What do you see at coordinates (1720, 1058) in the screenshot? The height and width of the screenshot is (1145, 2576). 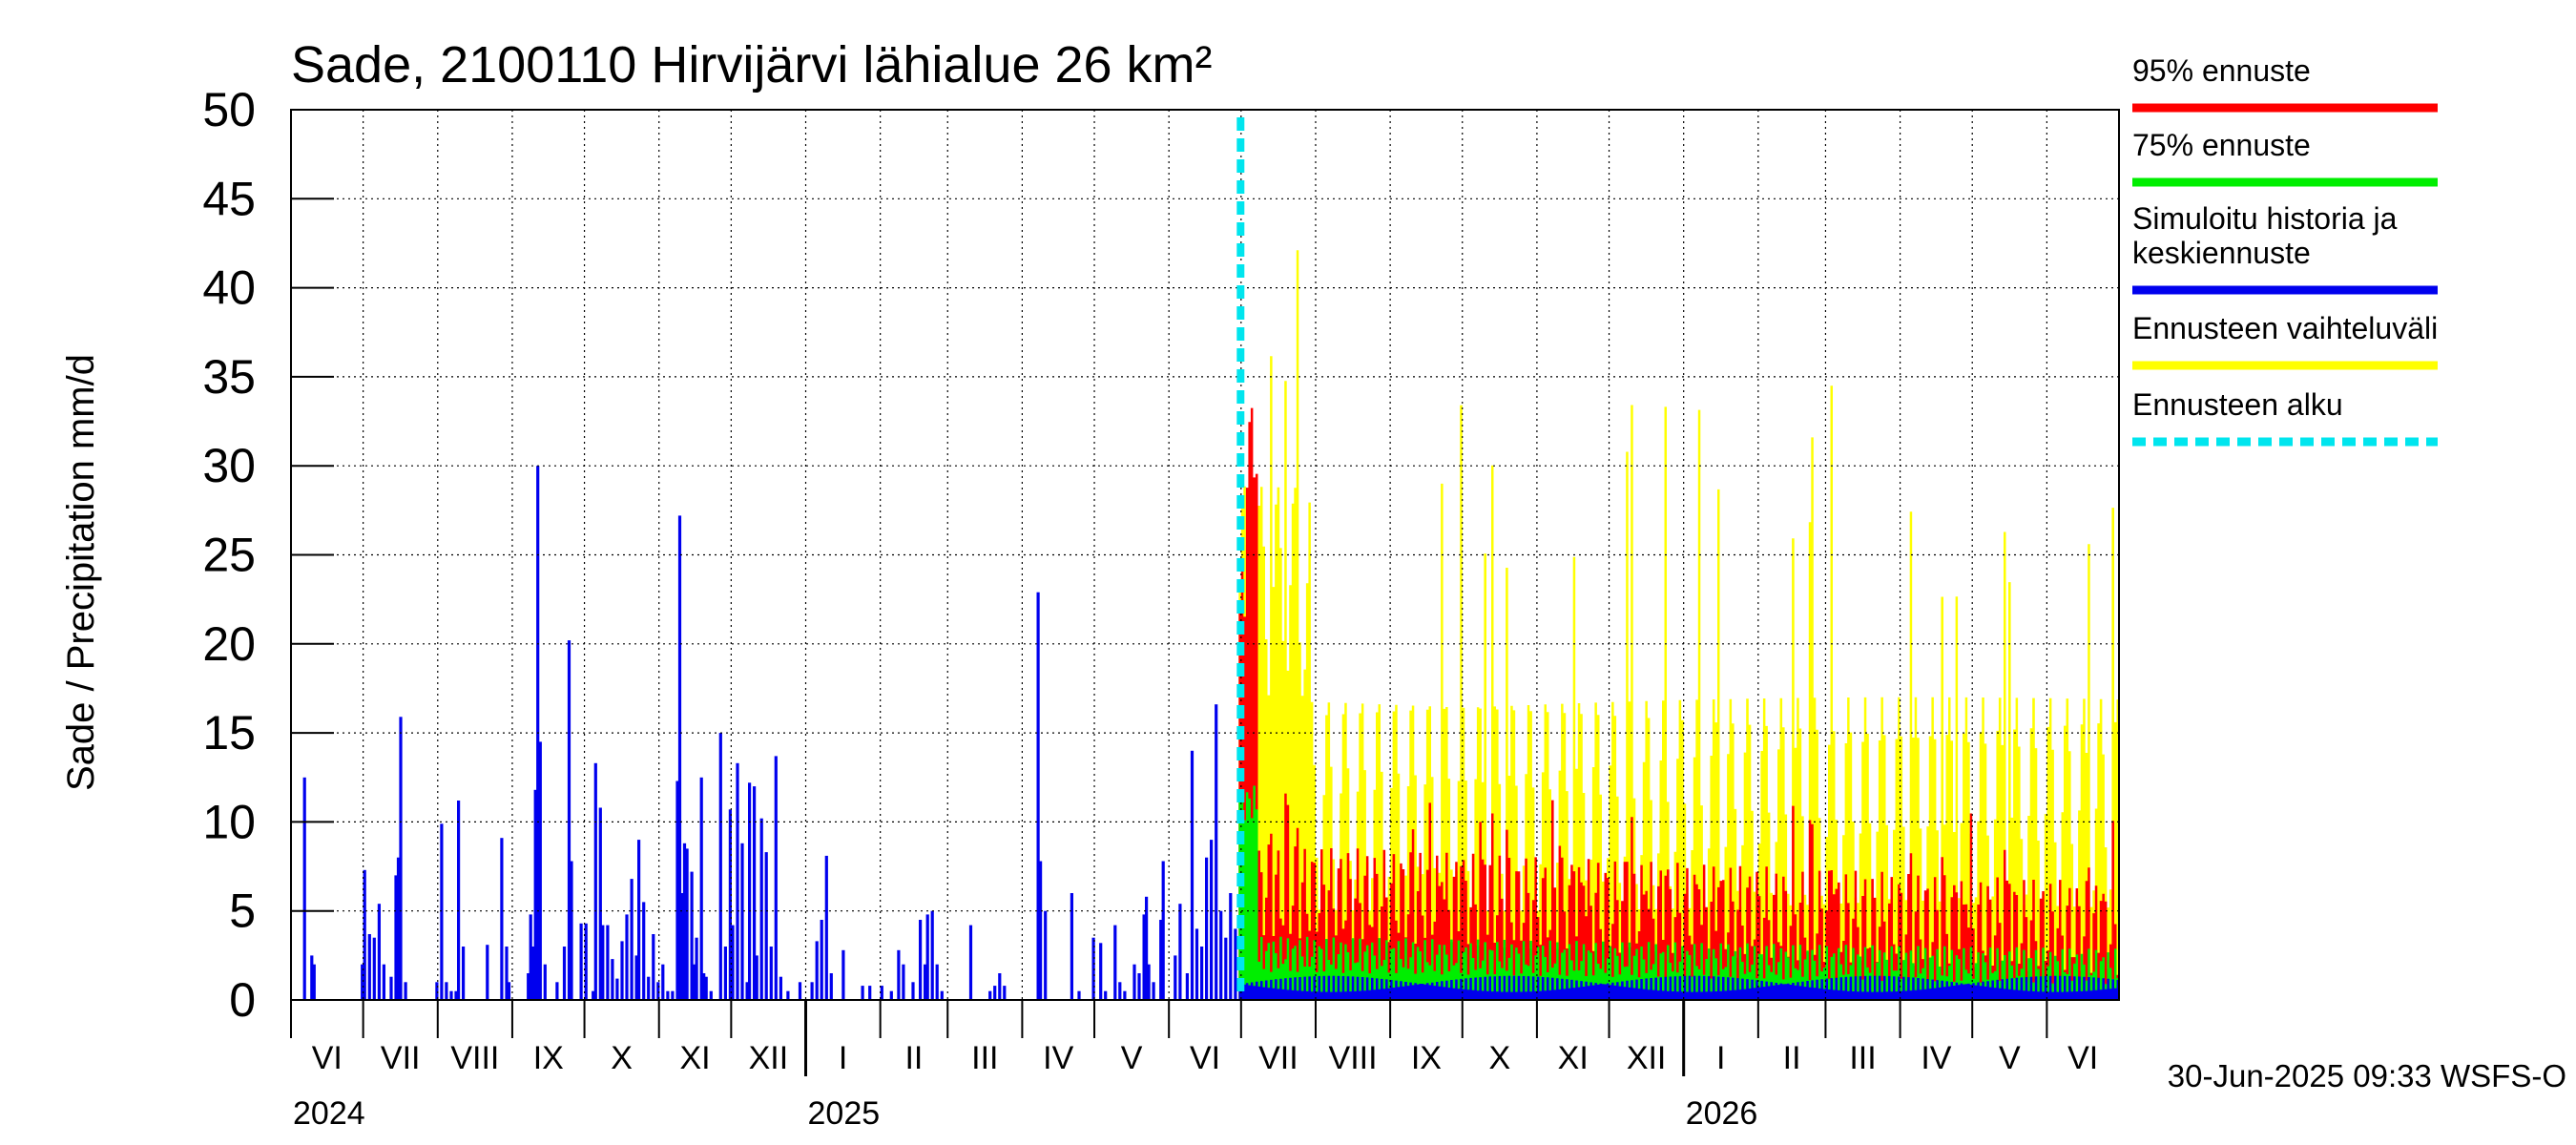 I see `month-label: I` at bounding box center [1720, 1058].